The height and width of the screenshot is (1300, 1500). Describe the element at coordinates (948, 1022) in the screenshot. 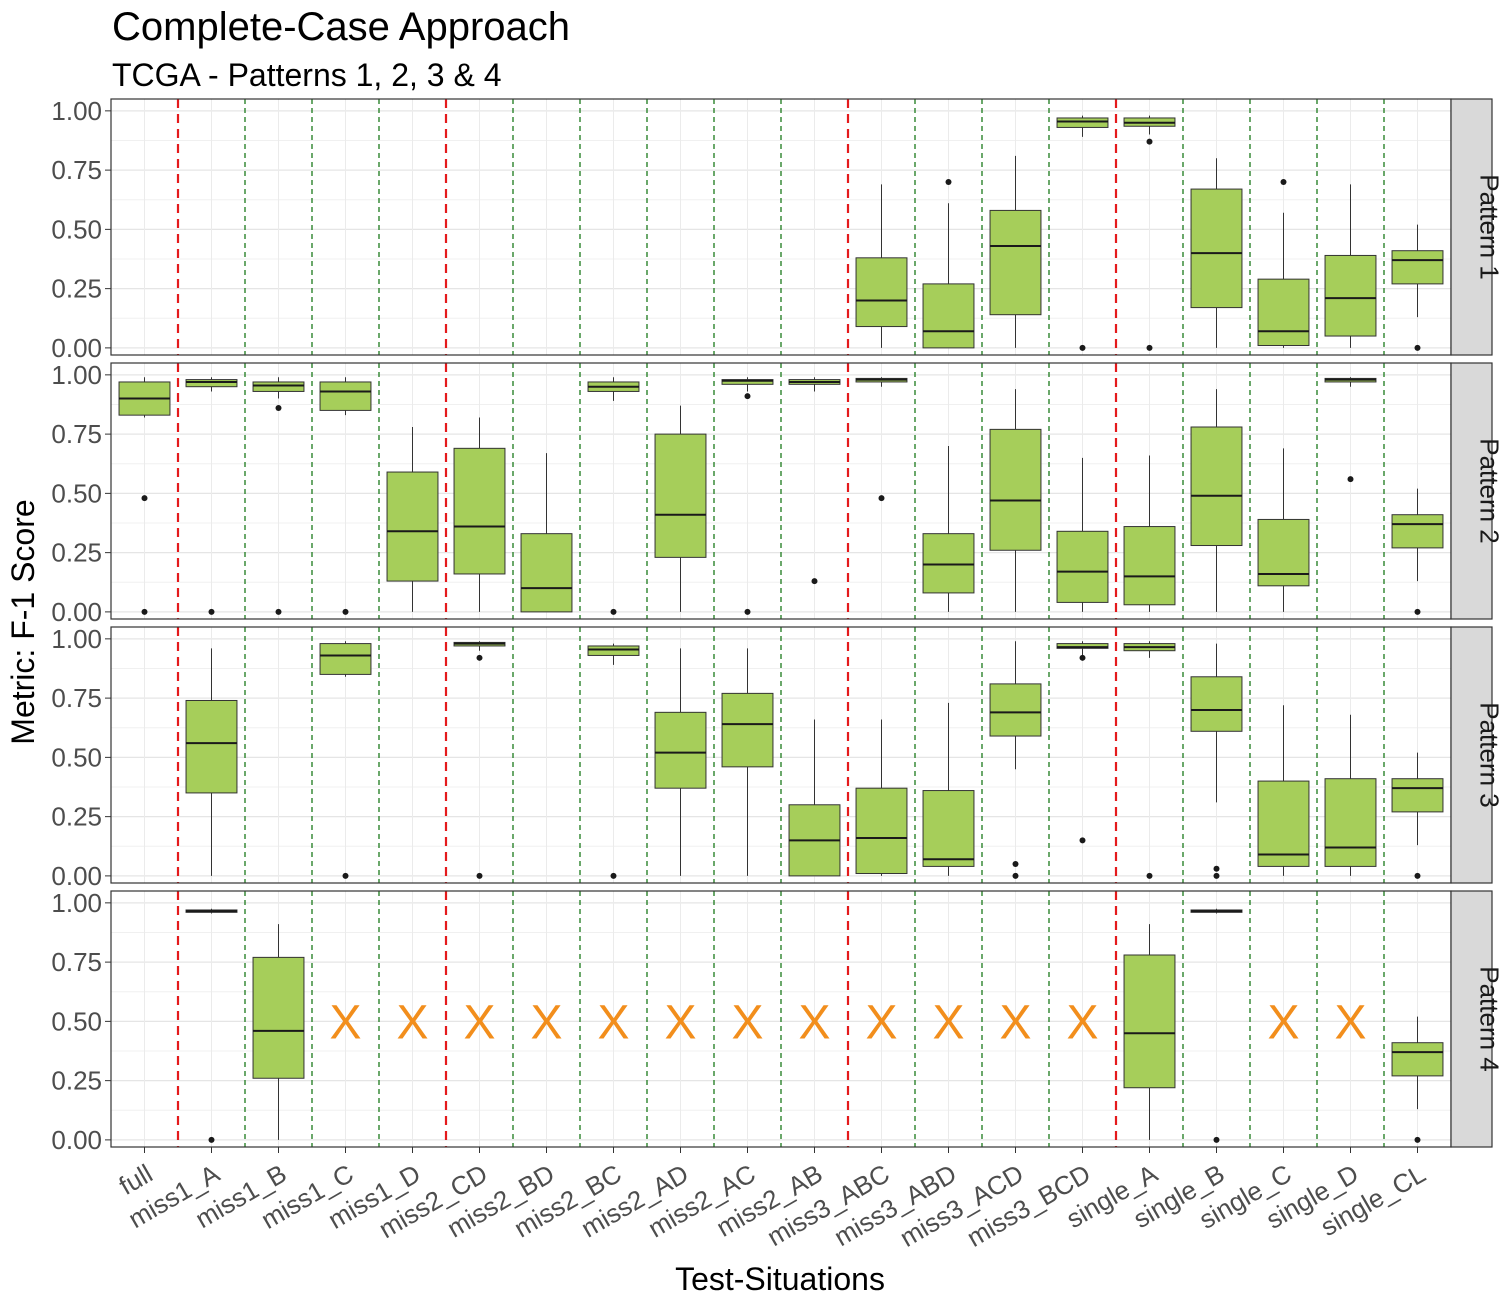

I see `missing-marker-miss3_ABD: X` at that location.